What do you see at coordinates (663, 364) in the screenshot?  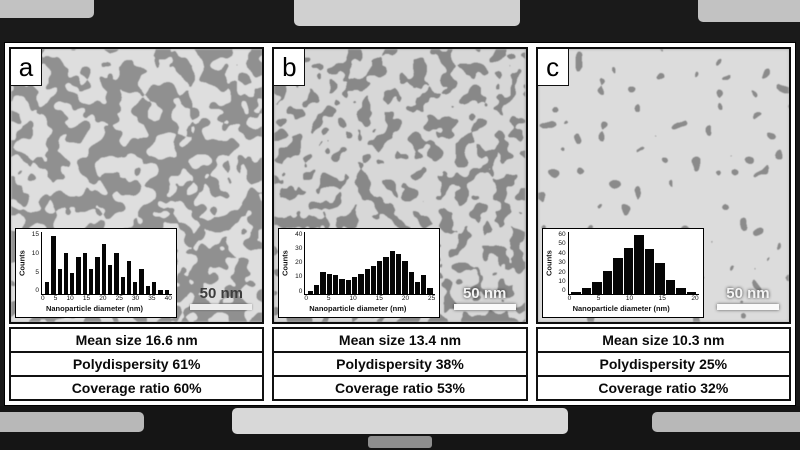 I see `polydispersity-row: Polydispersity 25%` at bounding box center [663, 364].